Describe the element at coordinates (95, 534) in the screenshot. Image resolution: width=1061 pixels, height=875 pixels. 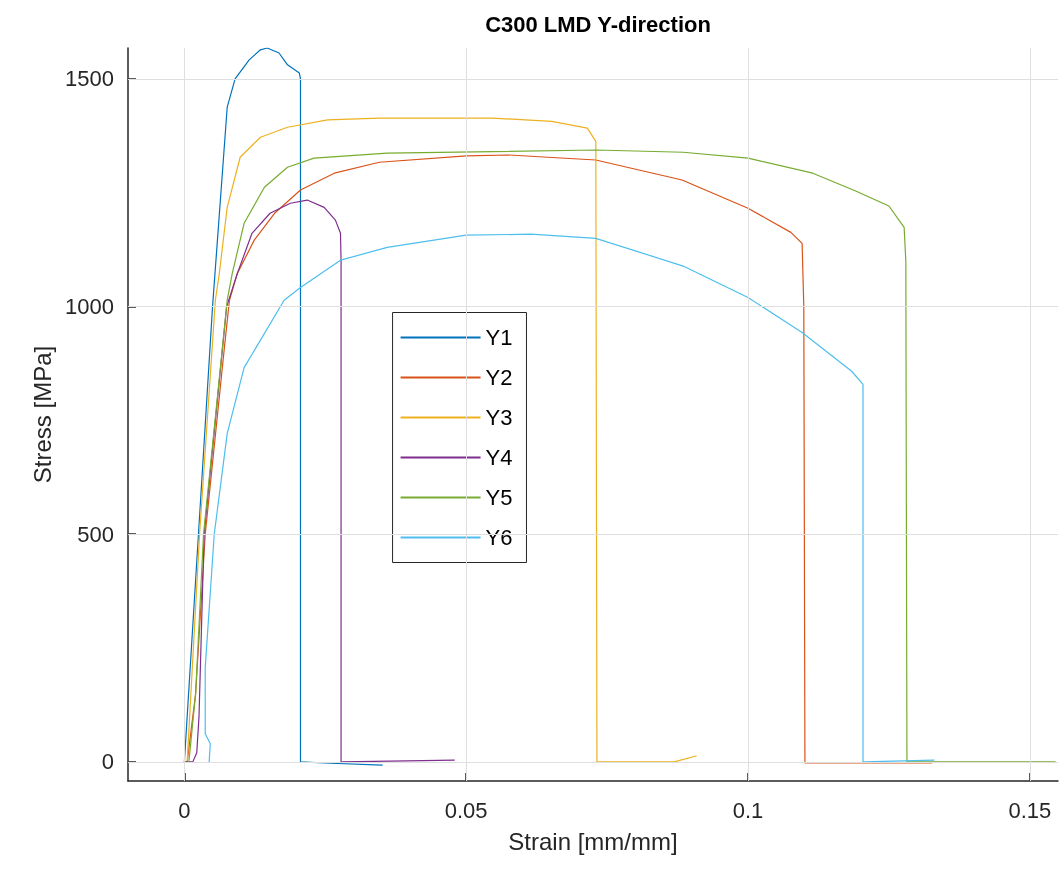
I see `y-tick-label: 500` at that location.